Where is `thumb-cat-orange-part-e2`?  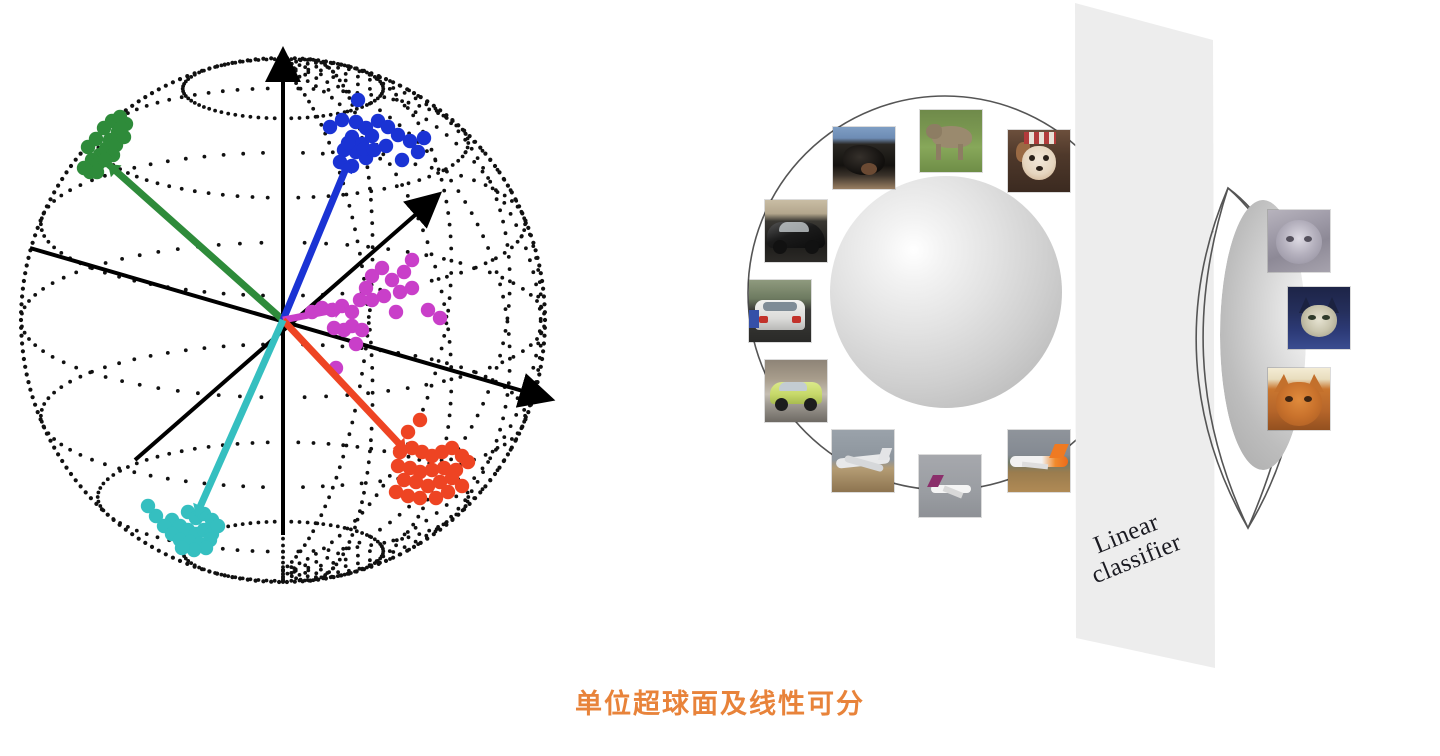
thumb-cat-orange-part-e2 is located at coordinates (1308, 399).